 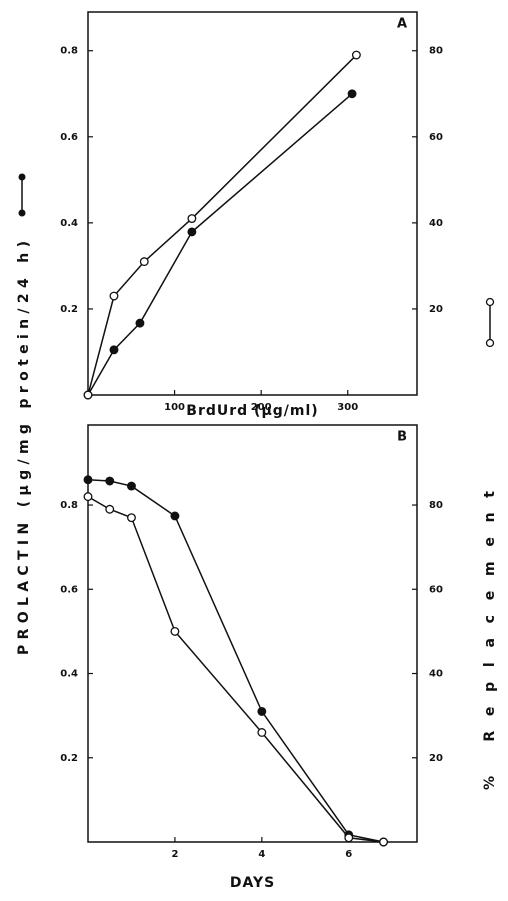 I want to click on x-tick-label: 100, so click(x=174, y=407).